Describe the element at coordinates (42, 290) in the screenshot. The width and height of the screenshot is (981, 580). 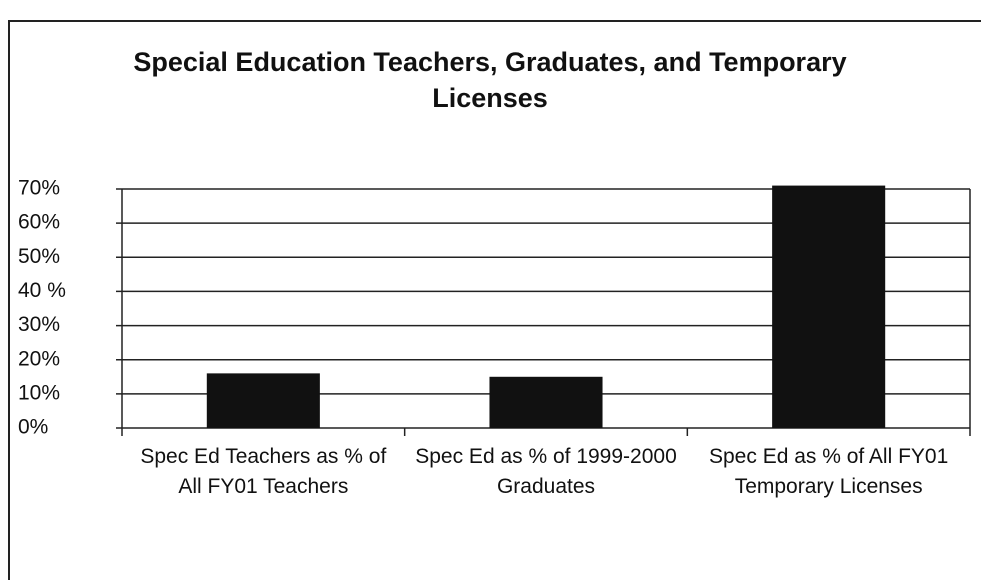
I see `y-tick-label: 40 %` at that location.